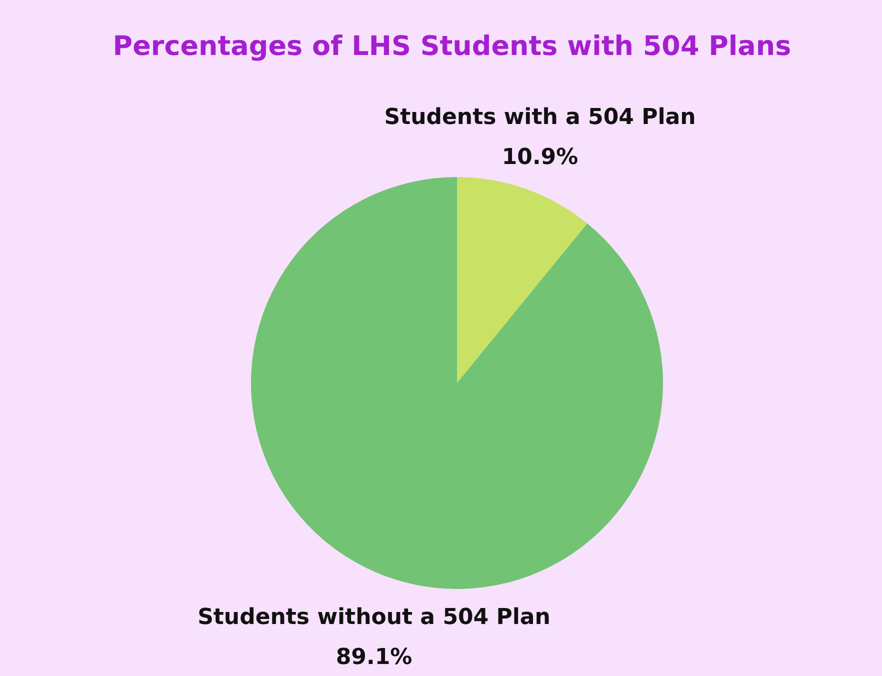  I want to click on slice-label: Students without a 504 Plan, so click(374, 617).